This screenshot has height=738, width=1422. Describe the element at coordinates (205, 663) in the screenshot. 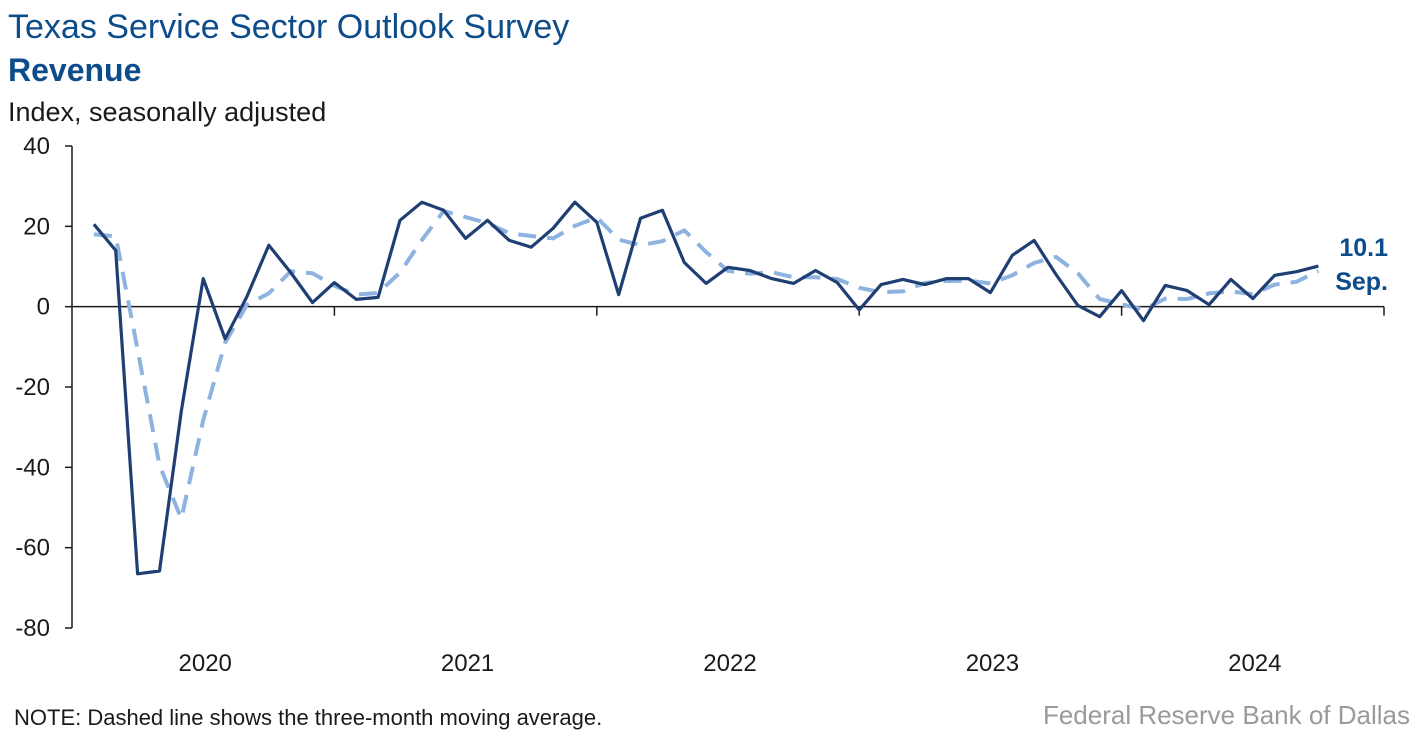

I see `x-tick-label: 2020` at that location.